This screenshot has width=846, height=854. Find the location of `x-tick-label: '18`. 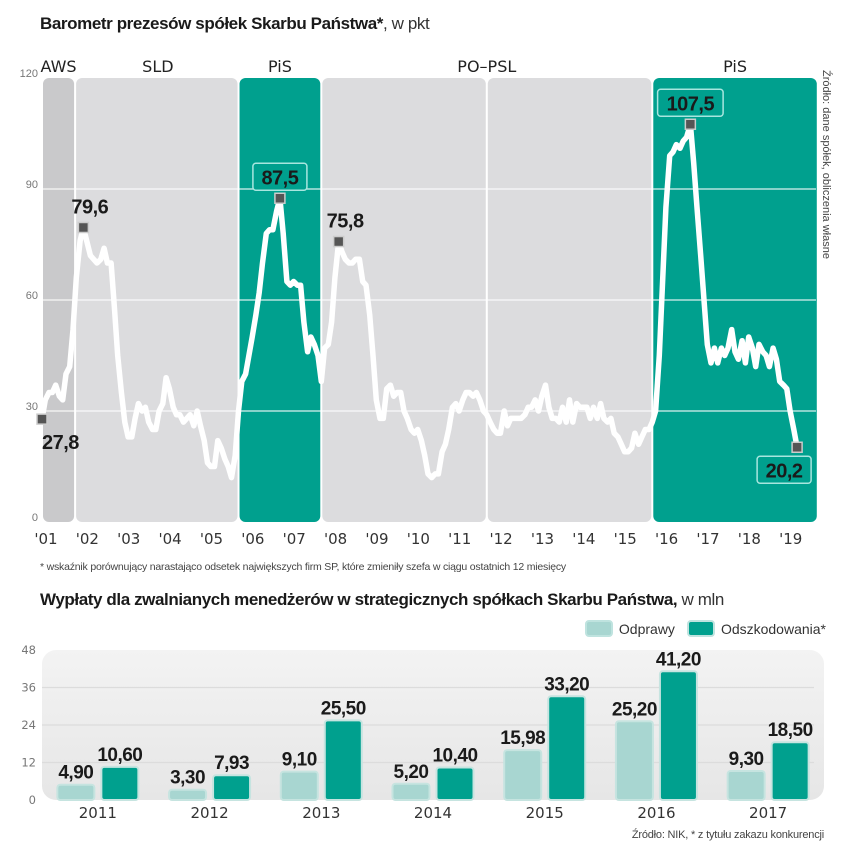

x-tick-label: '18 is located at coordinates (749, 539).